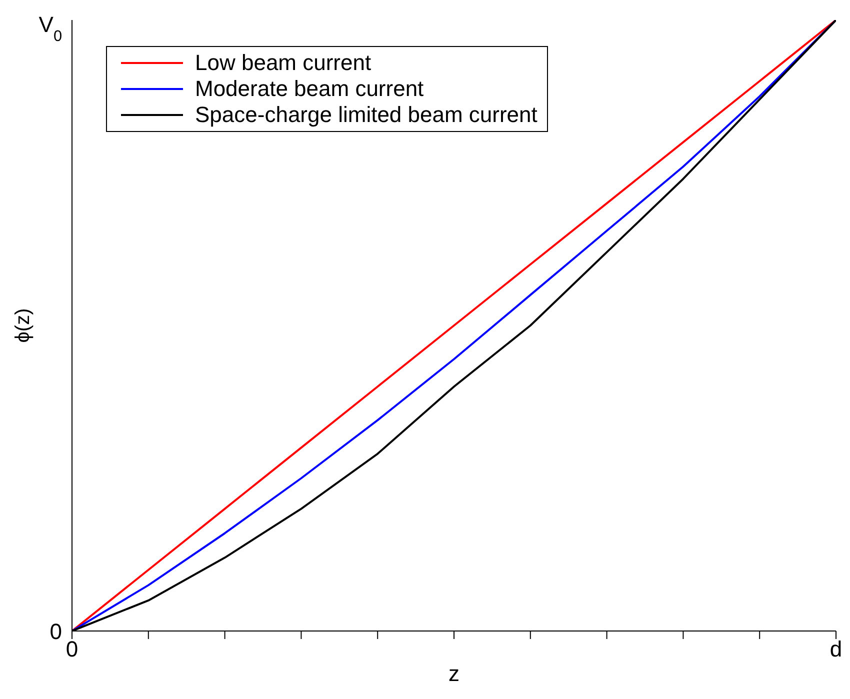 The height and width of the screenshot is (699, 850). Describe the element at coordinates (366, 115) in the screenshot. I see `legend-label: Space-charge limited beam current` at that location.